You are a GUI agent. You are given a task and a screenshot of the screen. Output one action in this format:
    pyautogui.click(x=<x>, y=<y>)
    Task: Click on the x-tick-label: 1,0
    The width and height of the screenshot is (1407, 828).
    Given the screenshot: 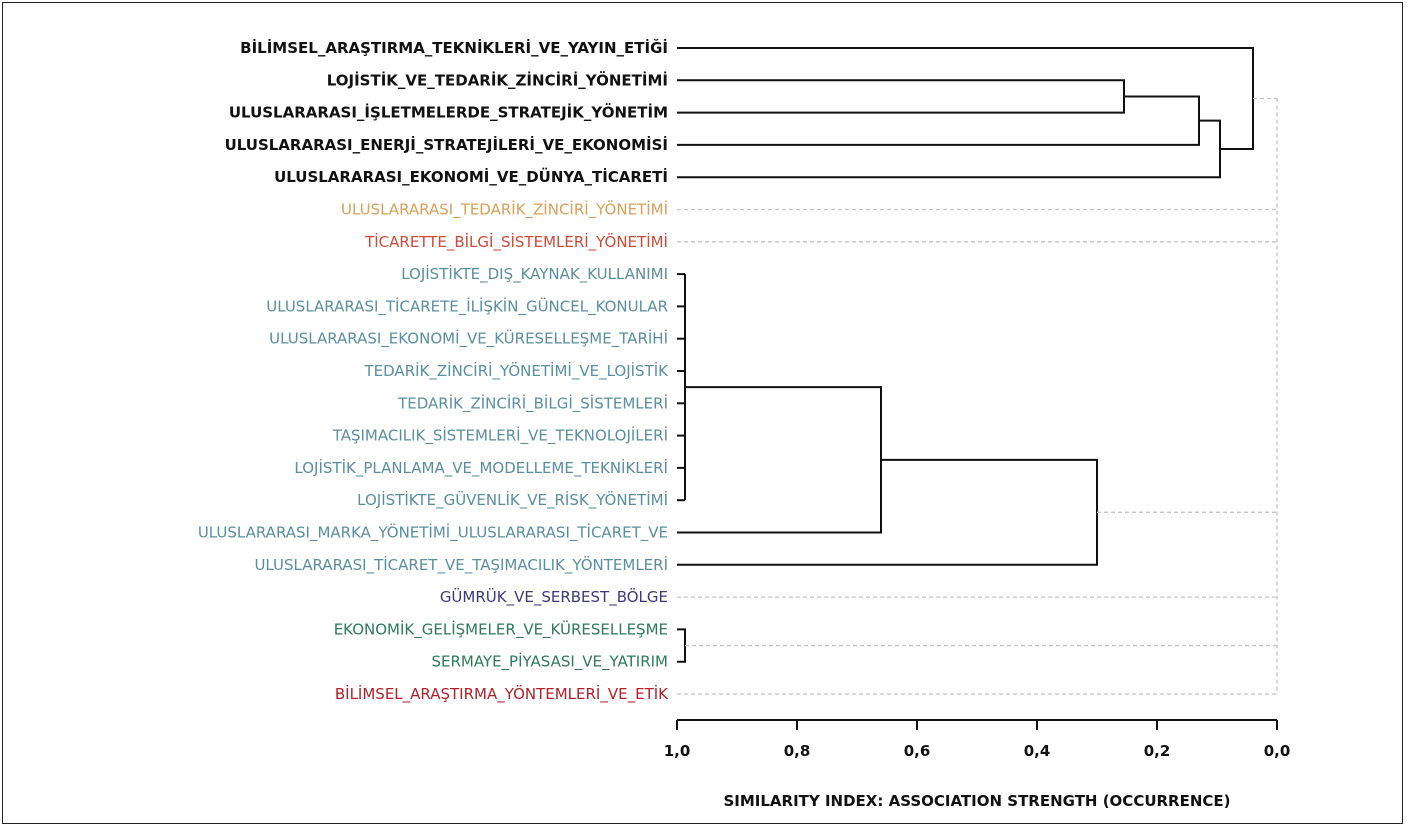 What is the action you would take?
    pyautogui.click(x=677, y=751)
    